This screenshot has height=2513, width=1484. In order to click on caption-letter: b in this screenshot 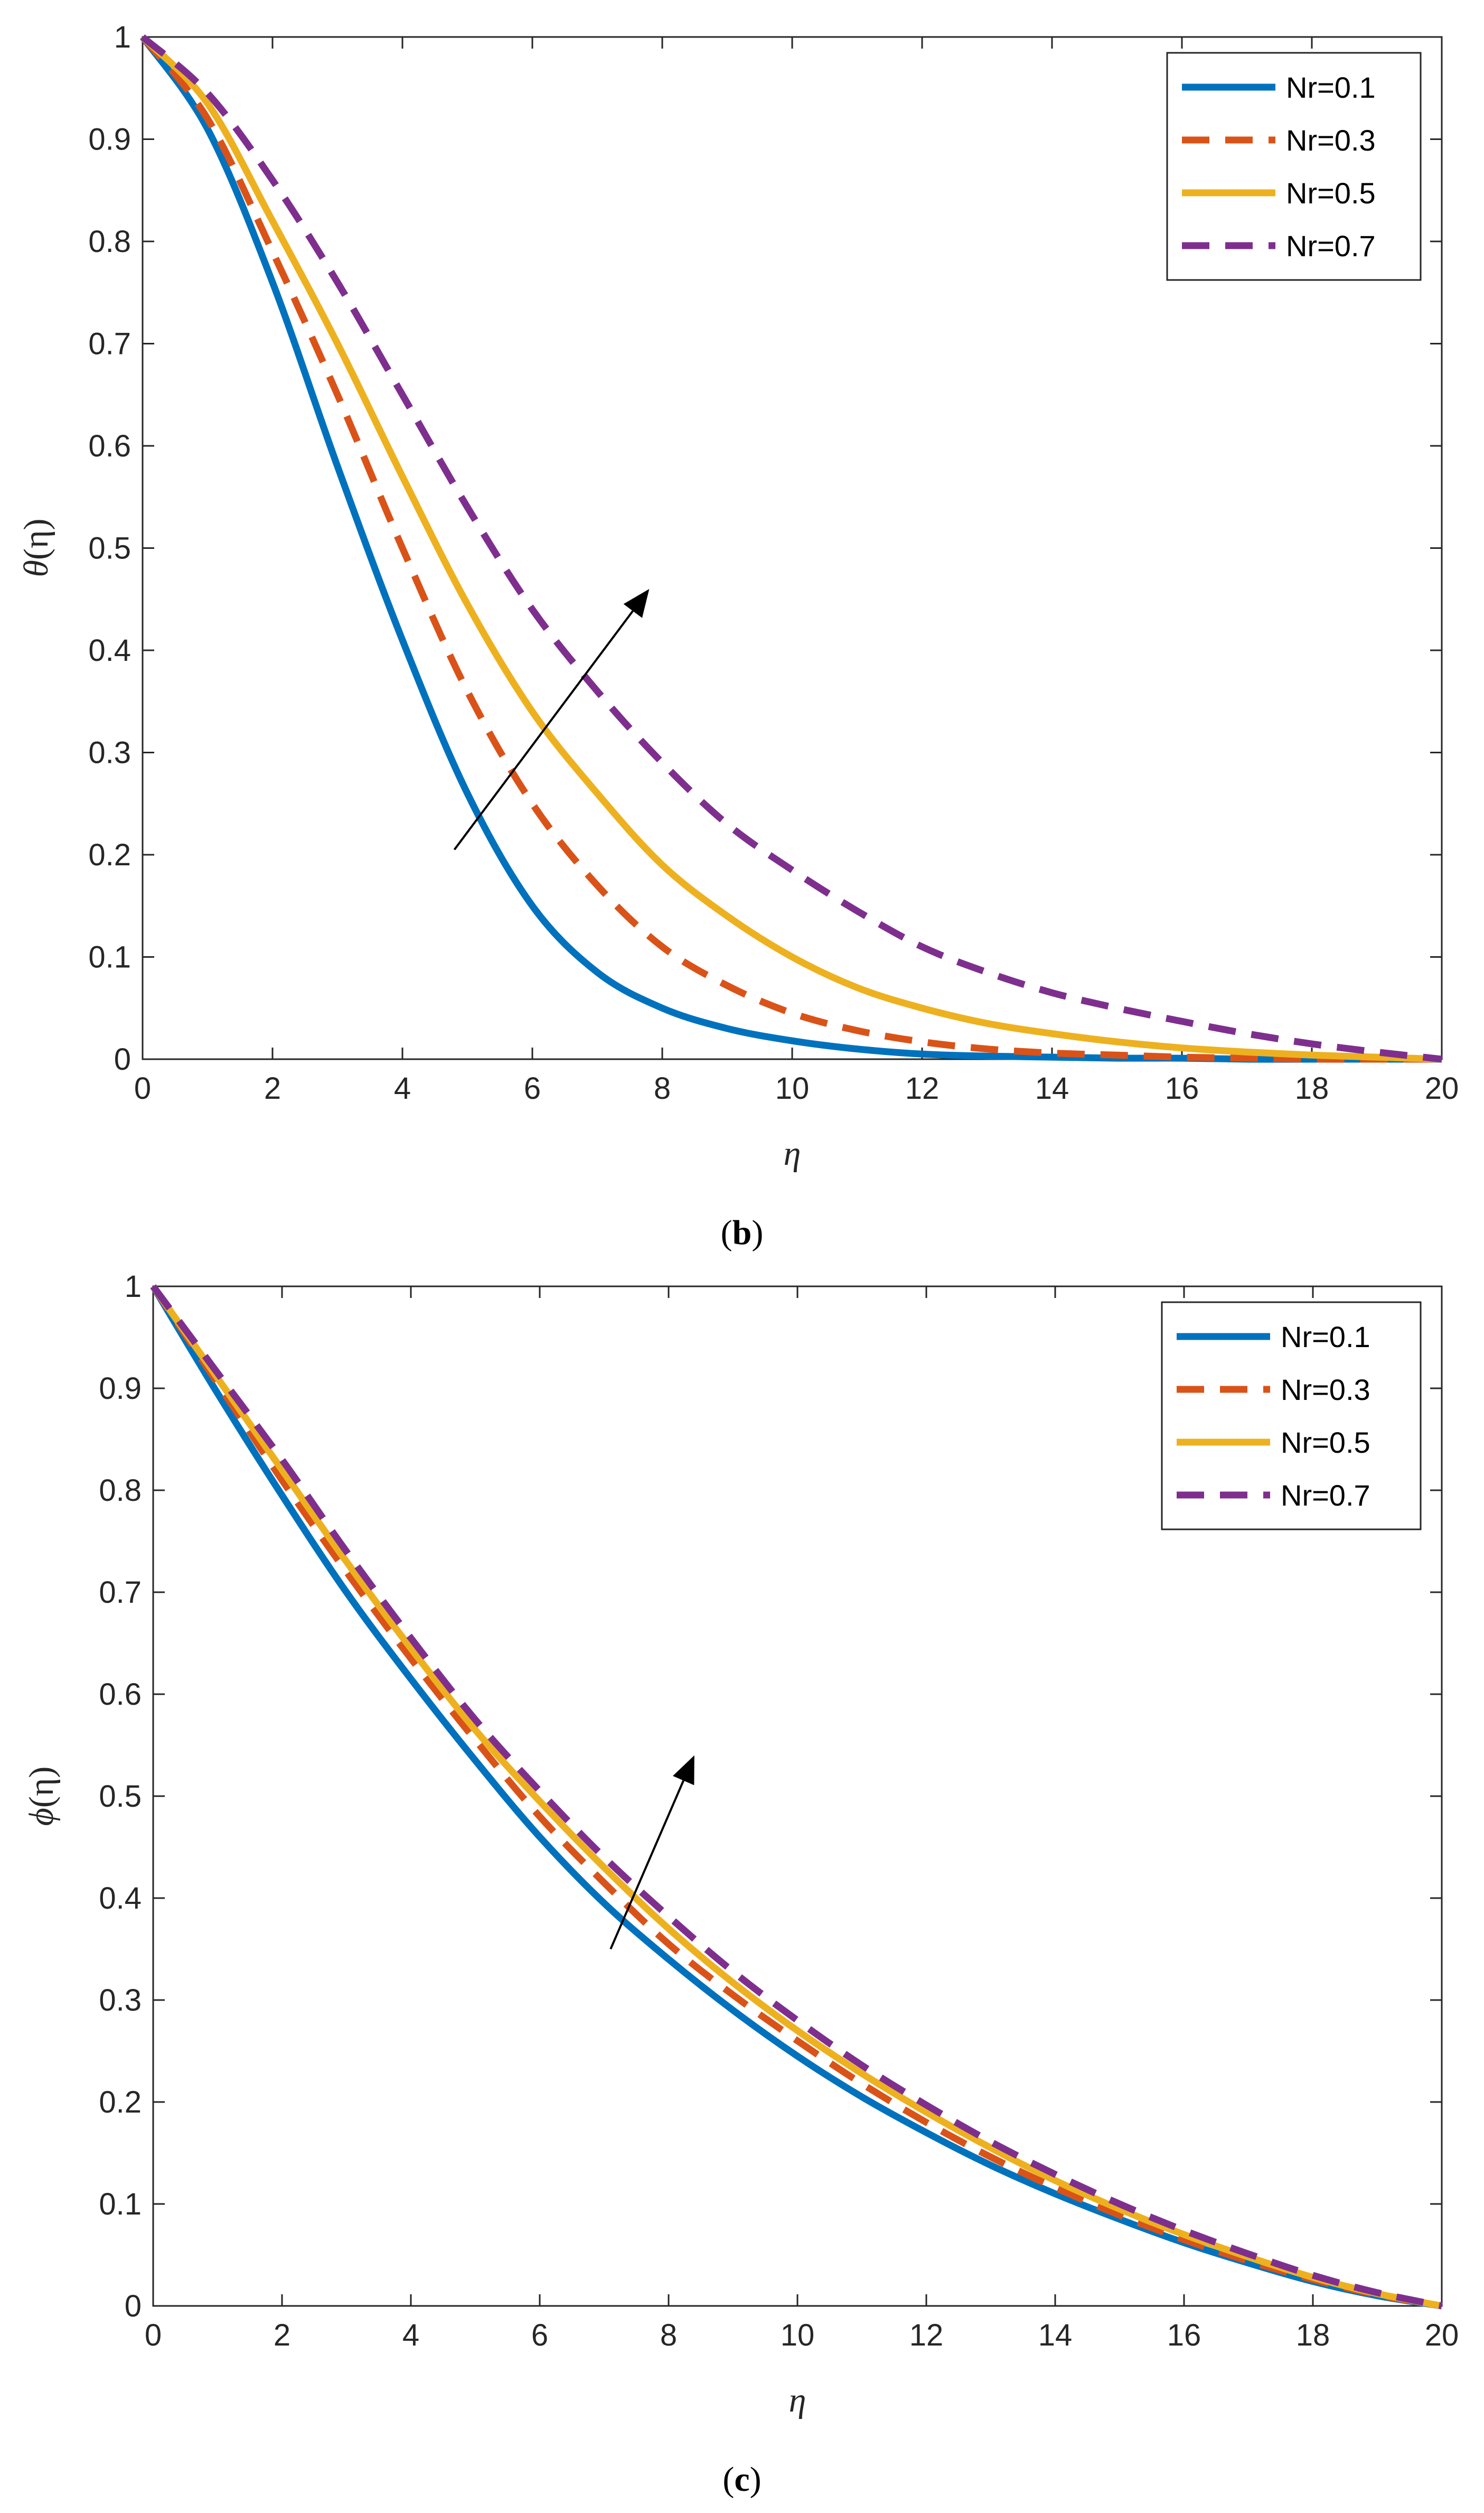, I will do `click(742, 1233)`.